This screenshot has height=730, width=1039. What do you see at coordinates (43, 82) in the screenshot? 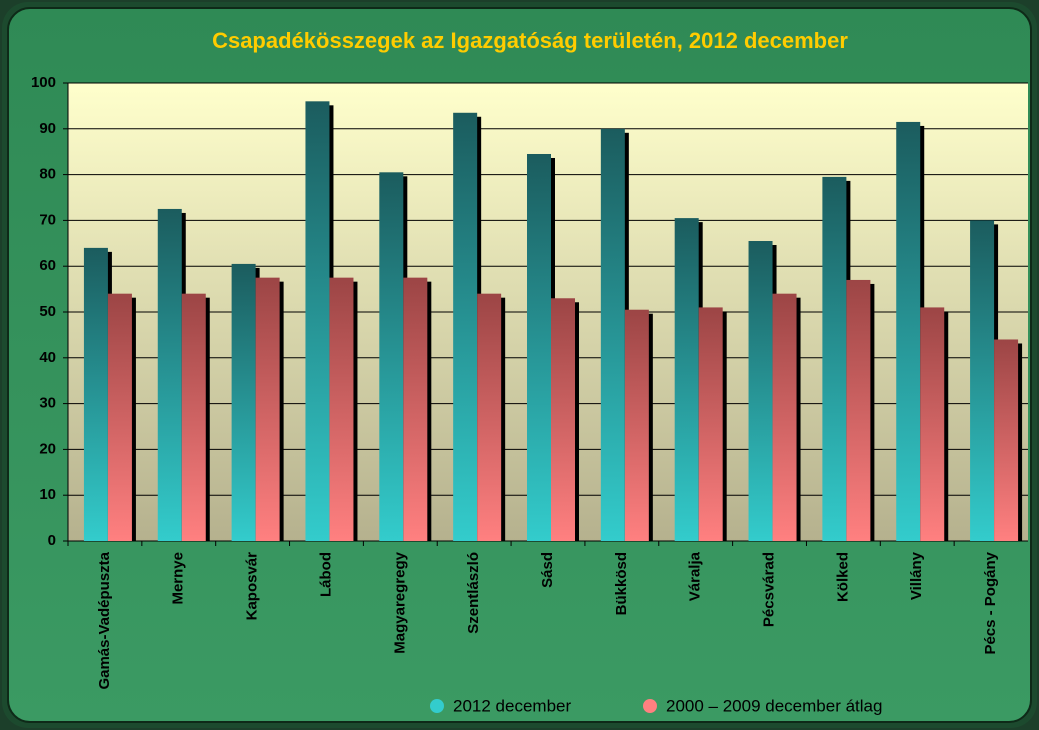
I see `y-tick-label: 100` at bounding box center [43, 82].